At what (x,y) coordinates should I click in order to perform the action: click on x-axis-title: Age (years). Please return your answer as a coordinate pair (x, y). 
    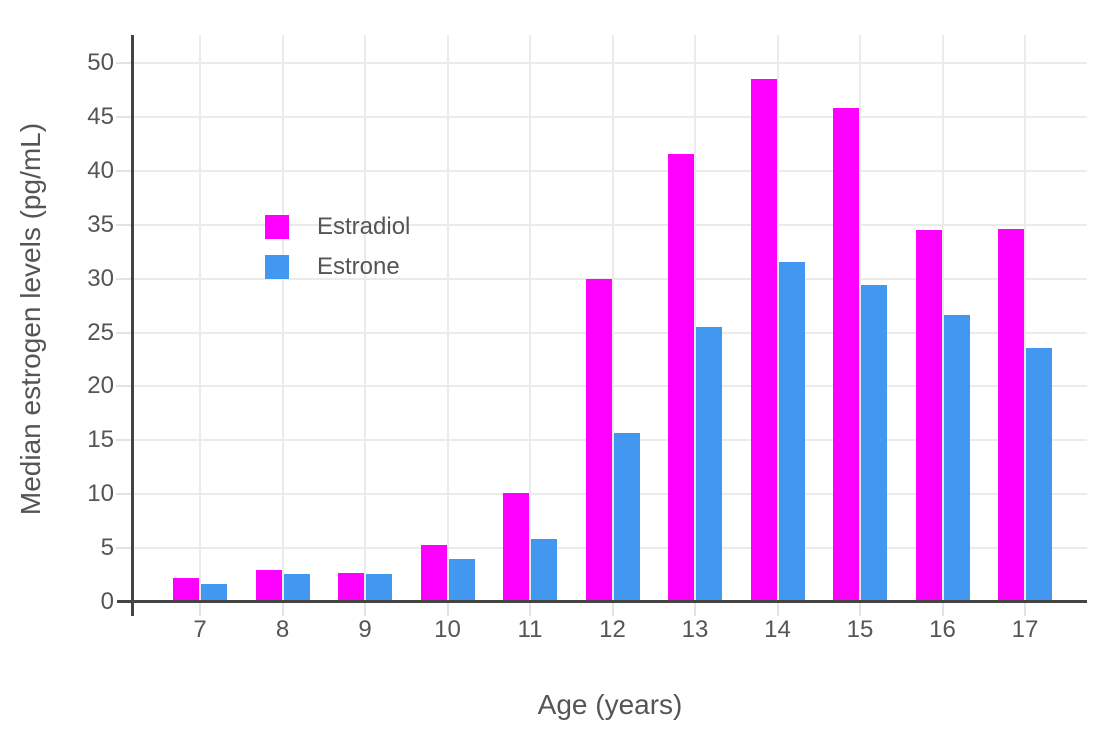
    Looking at the image, I should click on (610, 704).